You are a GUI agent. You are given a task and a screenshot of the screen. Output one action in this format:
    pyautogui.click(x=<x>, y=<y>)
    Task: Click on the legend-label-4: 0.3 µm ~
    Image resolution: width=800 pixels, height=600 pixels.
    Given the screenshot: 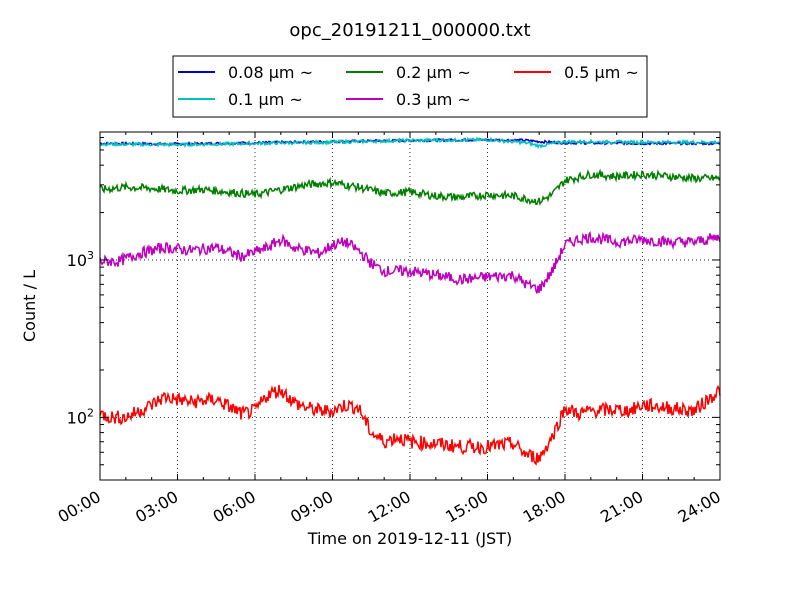 What is the action you would take?
    pyautogui.click(x=433, y=99)
    